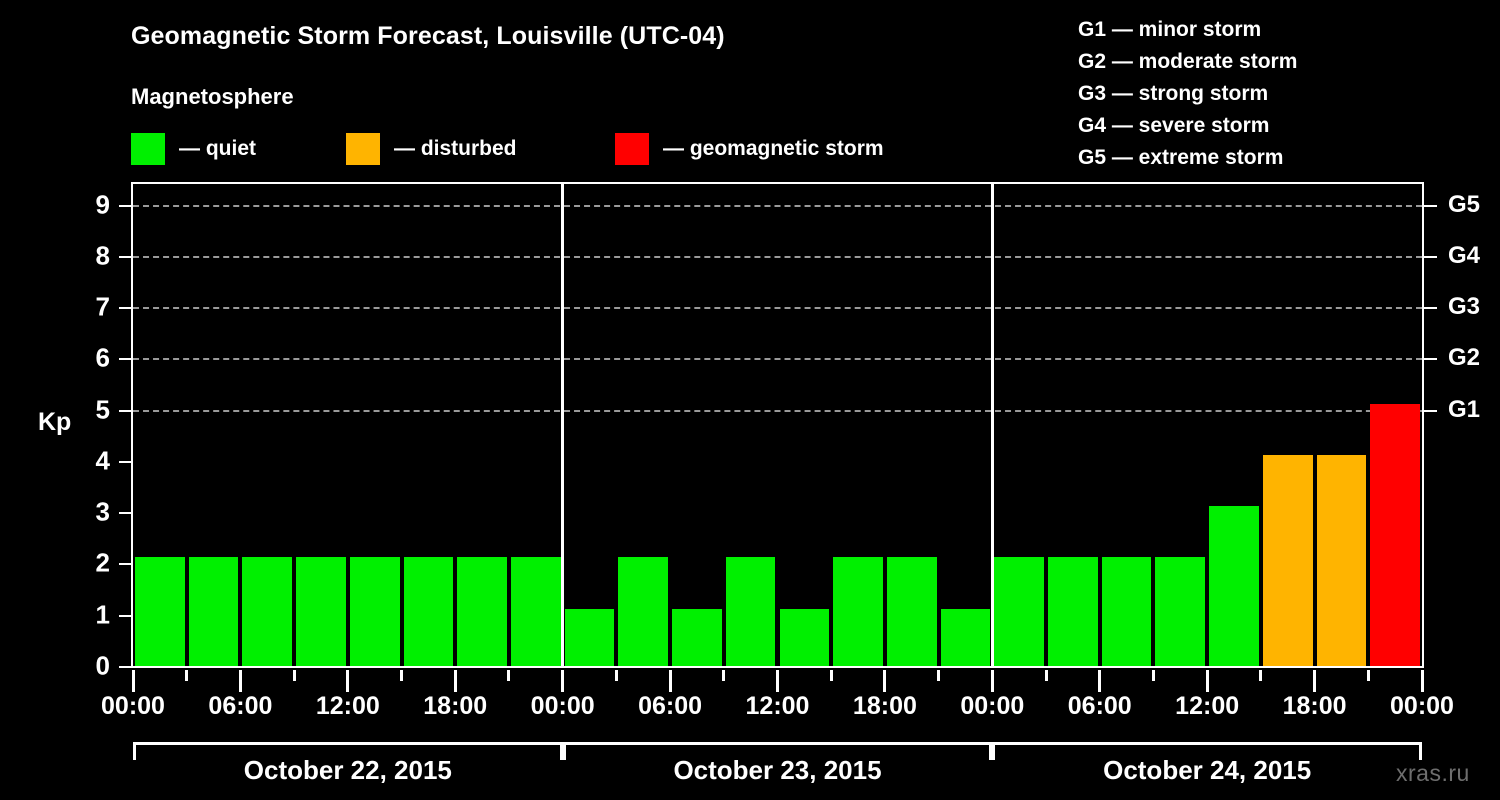 The width and height of the screenshot is (1500, 800). Describe the element at coordinates (1173, 93) in the screenshot. I see `g-legend-row-g3: G3 — strong storm` at that location.